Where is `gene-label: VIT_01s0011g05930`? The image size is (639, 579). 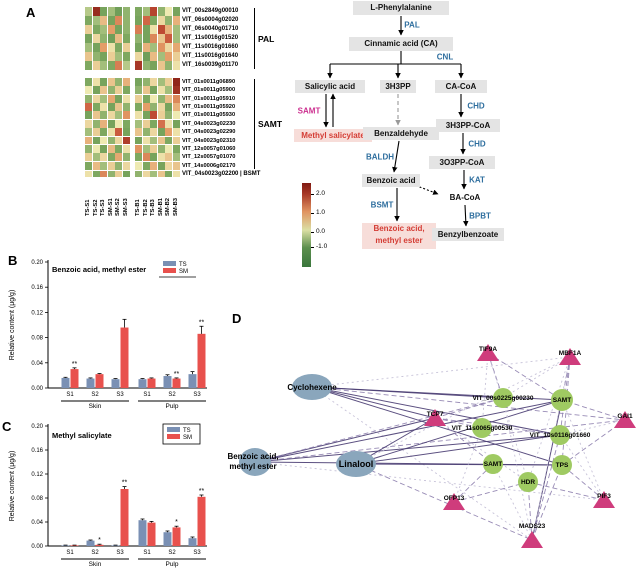
gene-label: VIT_01s0011g05930 is located at coordinates (209, 115).